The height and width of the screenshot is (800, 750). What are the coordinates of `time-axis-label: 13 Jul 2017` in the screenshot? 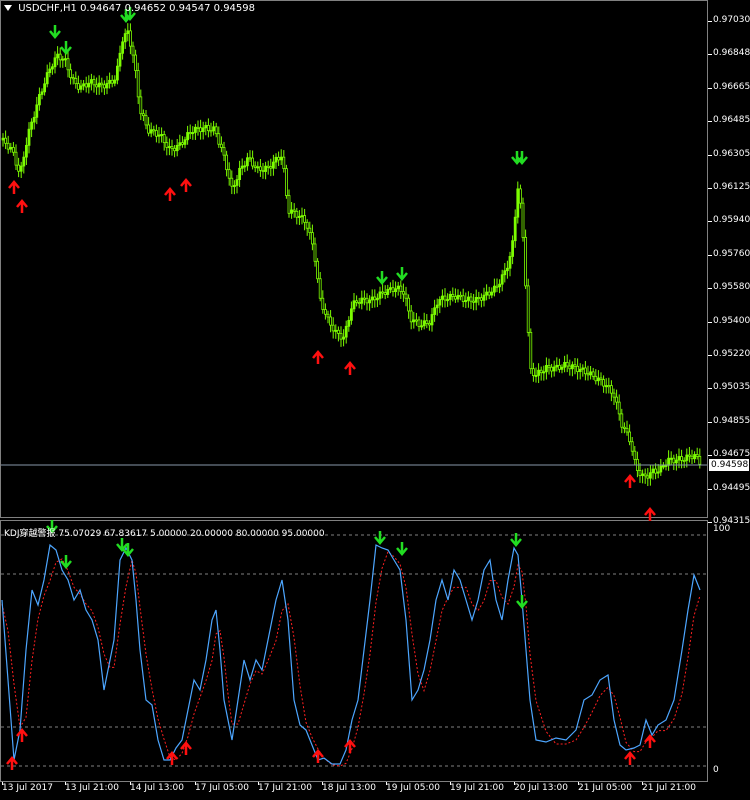 It's located at (27, 788).